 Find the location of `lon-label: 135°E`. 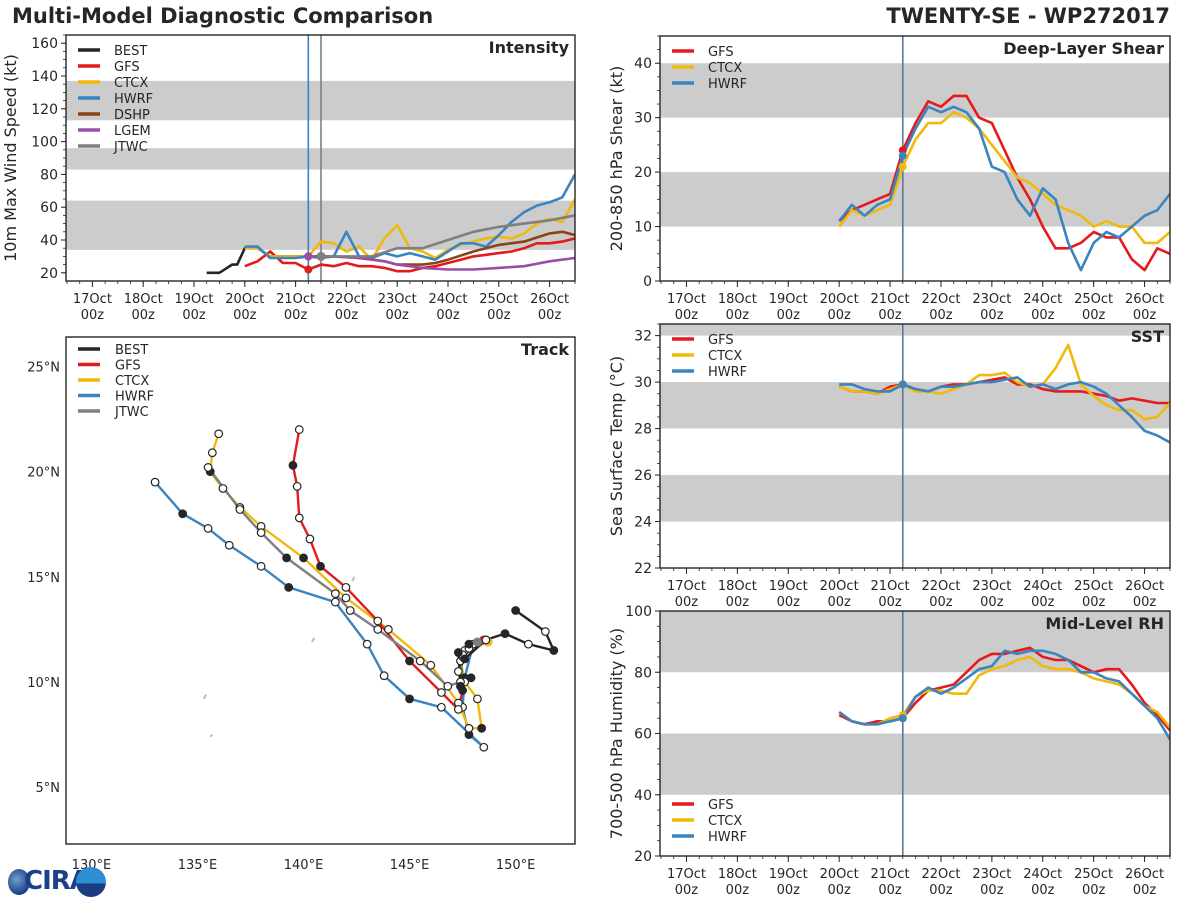

lon-label: 135°E is located at coordinates (198, 865).